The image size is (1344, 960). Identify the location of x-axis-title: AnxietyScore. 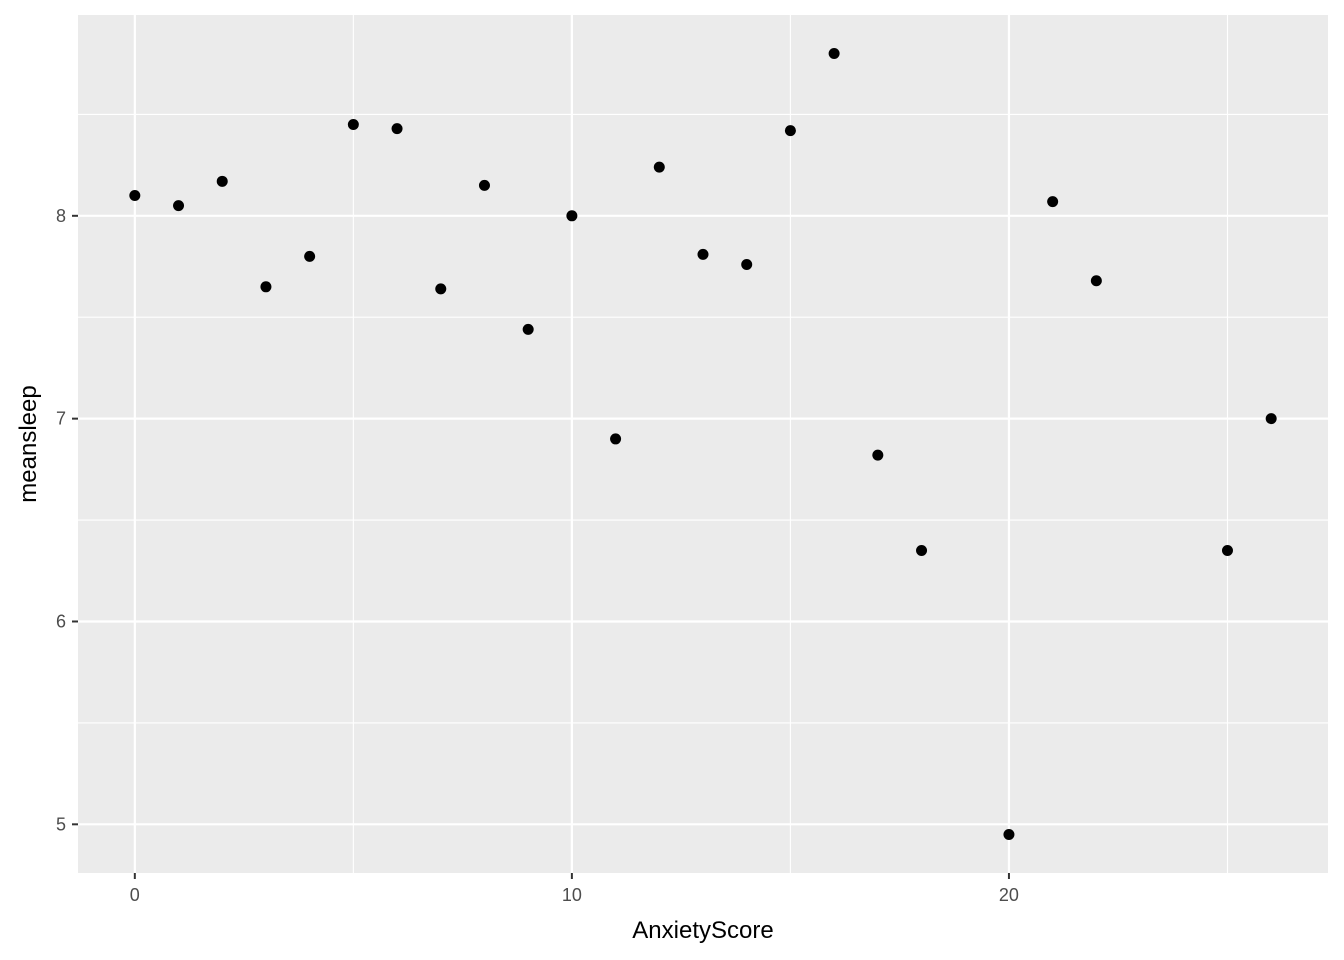
(702, 930).